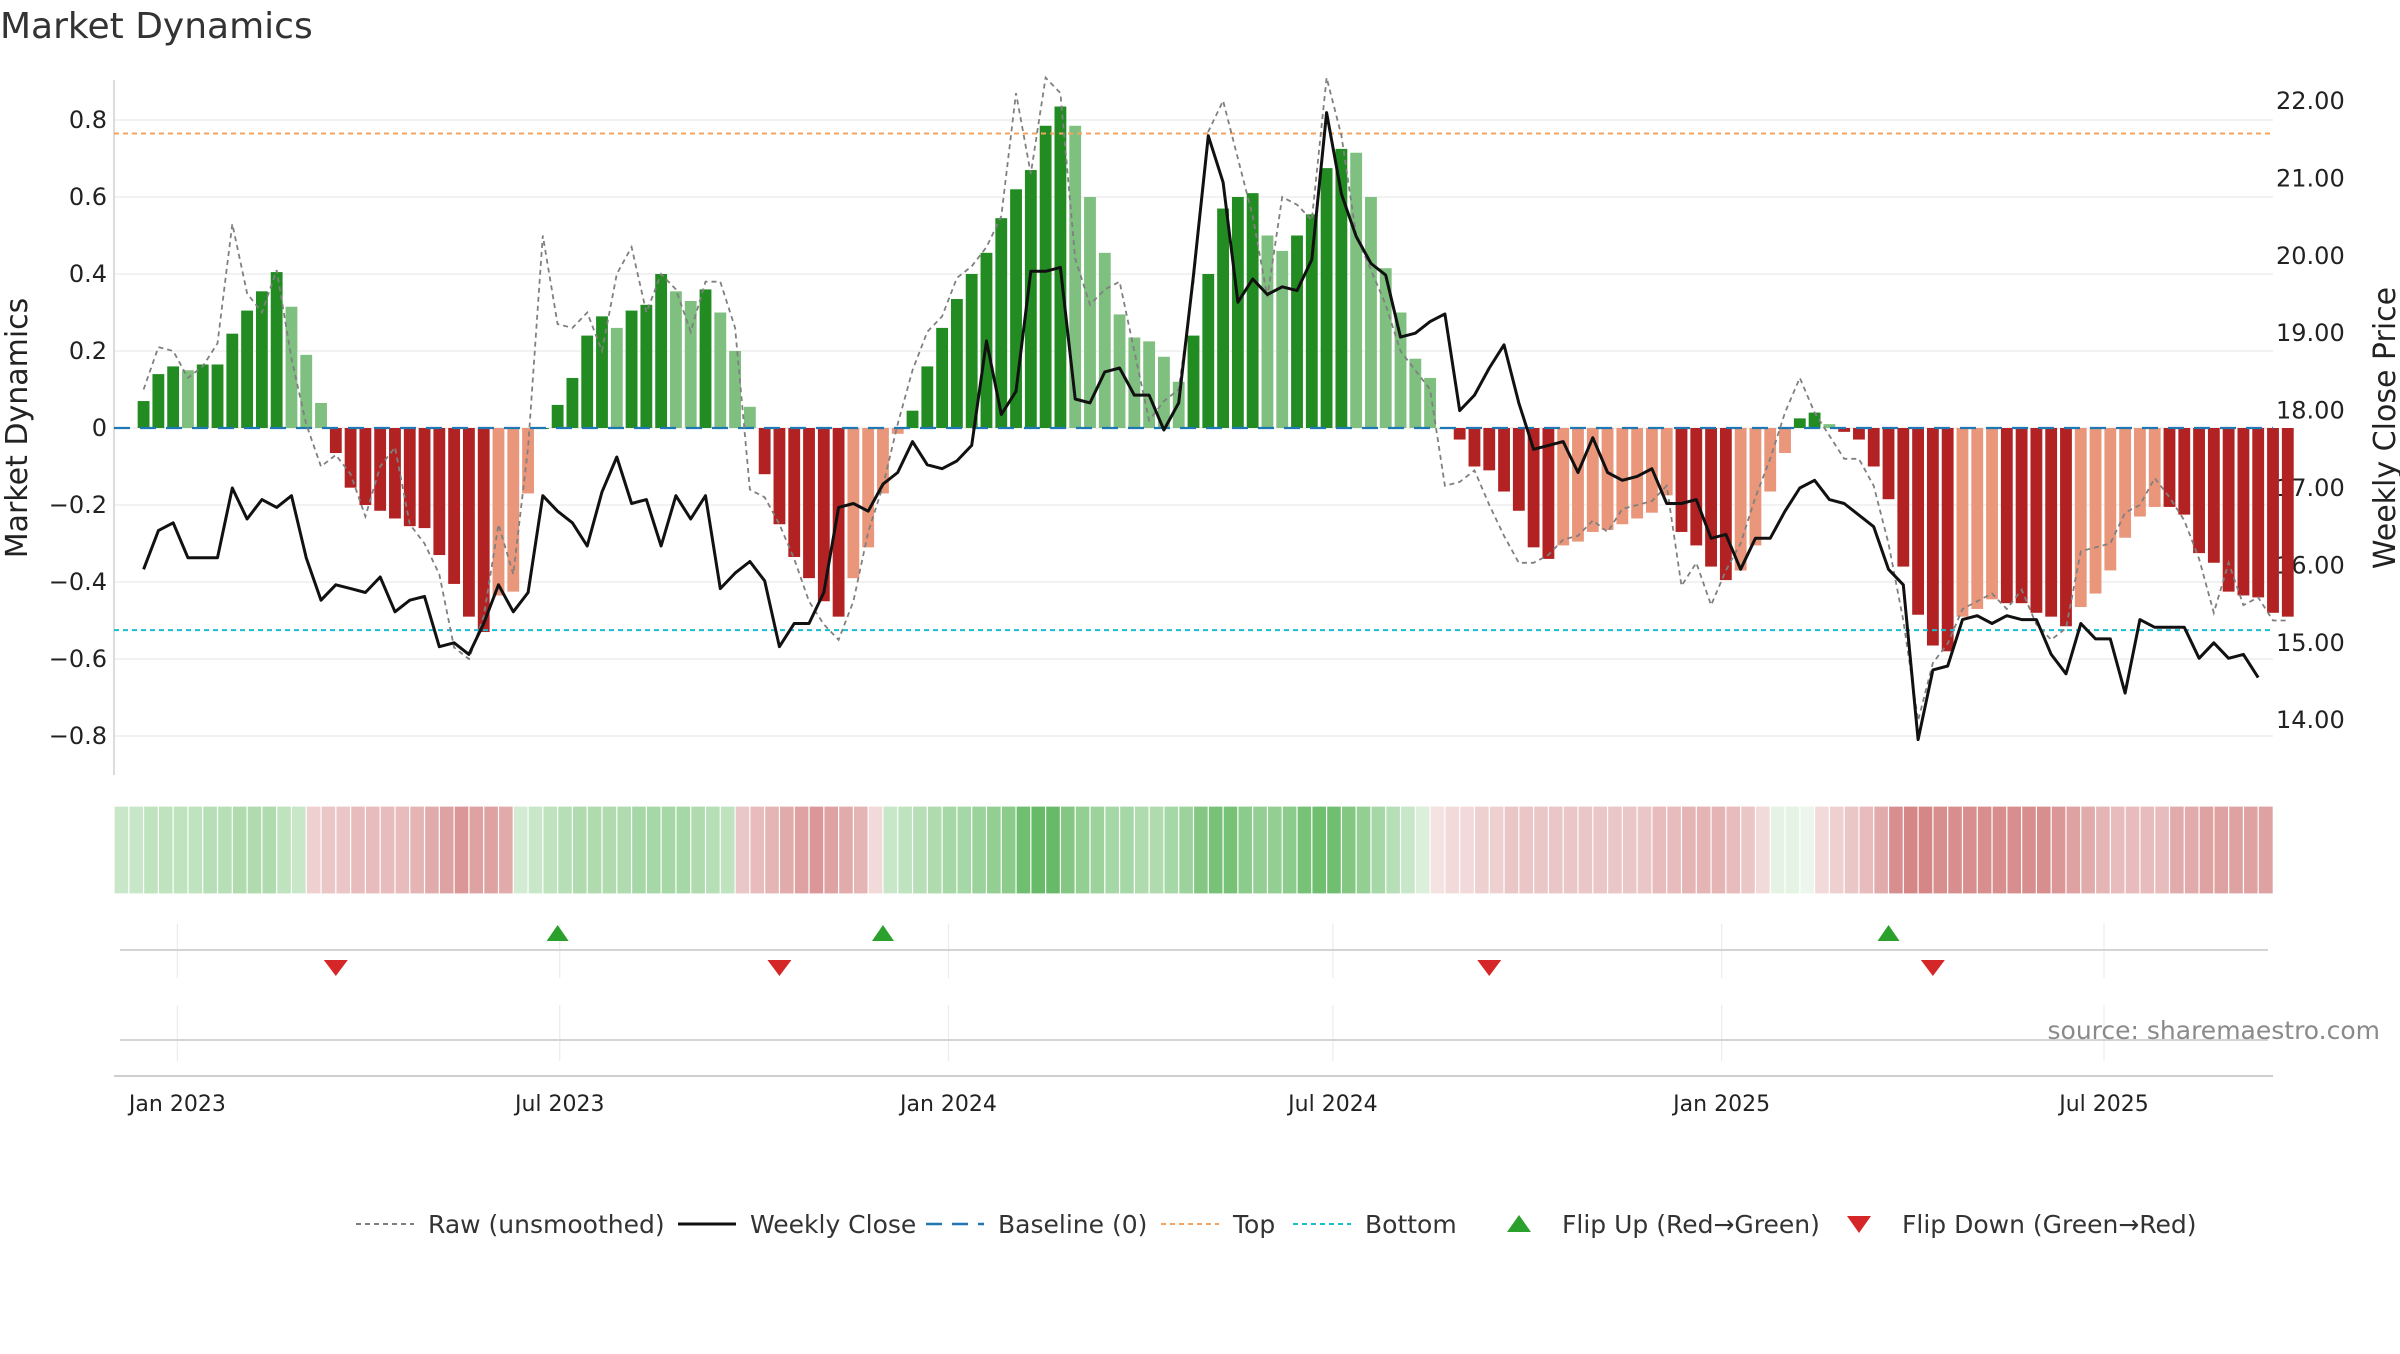  What do you see at coordinates (1375, 1224) in the screenshot?
I see `legend-item: Bottom` at bounding box center [1375, 1224].